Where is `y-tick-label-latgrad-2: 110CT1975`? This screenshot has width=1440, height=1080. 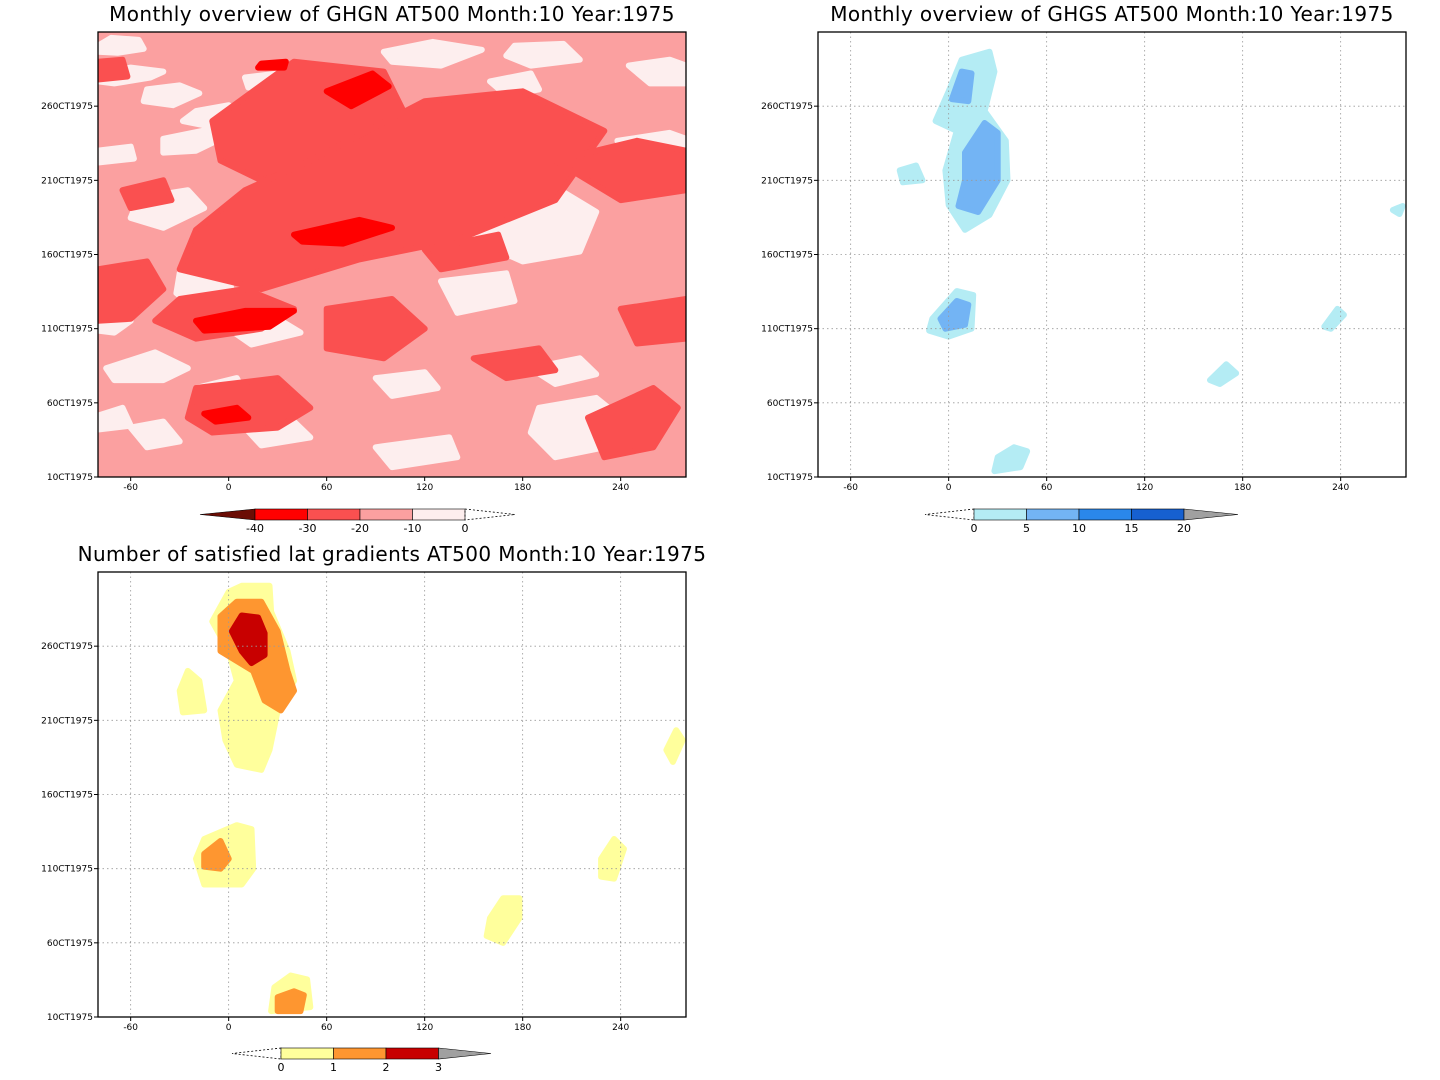
y-tick-label-latgrad-2: 110CT1975 is located at coordinates (67, 870).